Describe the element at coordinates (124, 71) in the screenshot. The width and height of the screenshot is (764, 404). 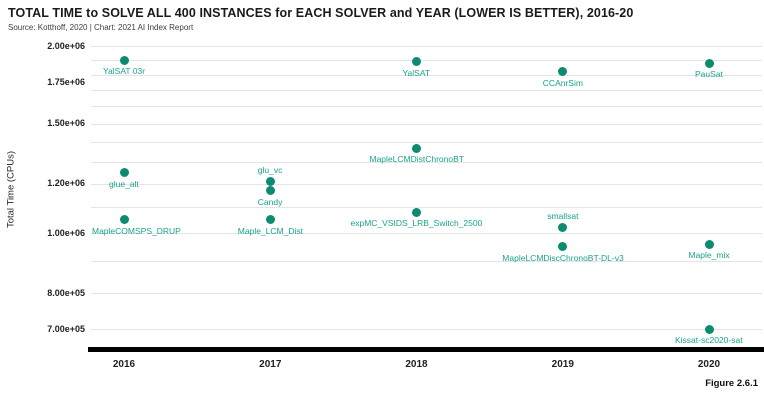
I see `data-point-label: YalSAT 03r` at that location.